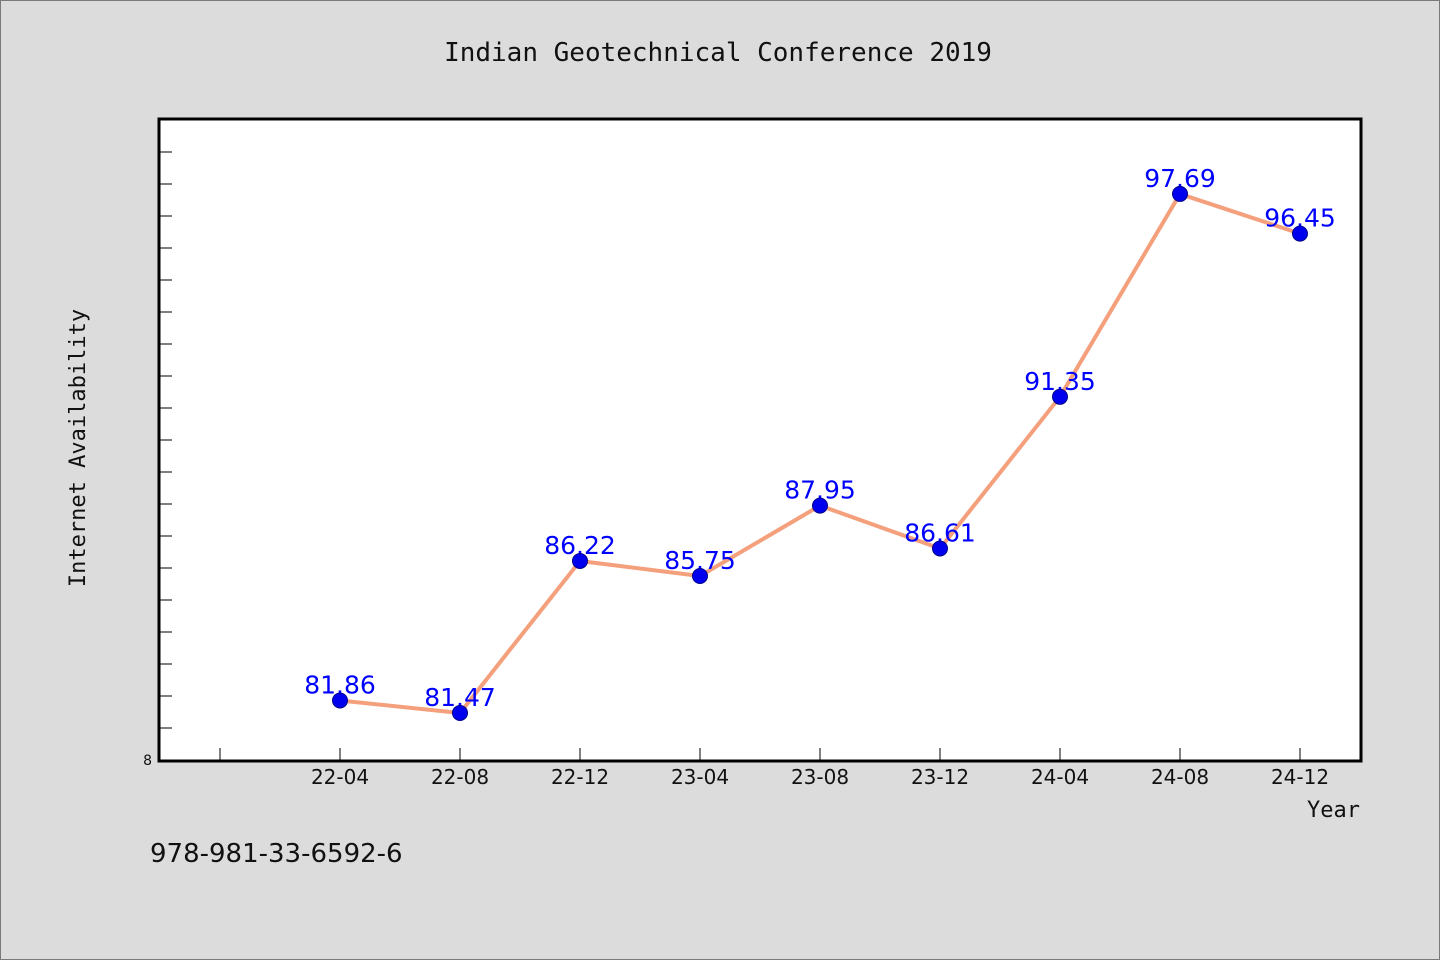 Image resolution: width=1440 pixels, height=960 pixels. What do you see at coordinates (1180, 777) in the screenshot?
I see `x-tick-label: 24-08` at bounding box center [1180, 777].